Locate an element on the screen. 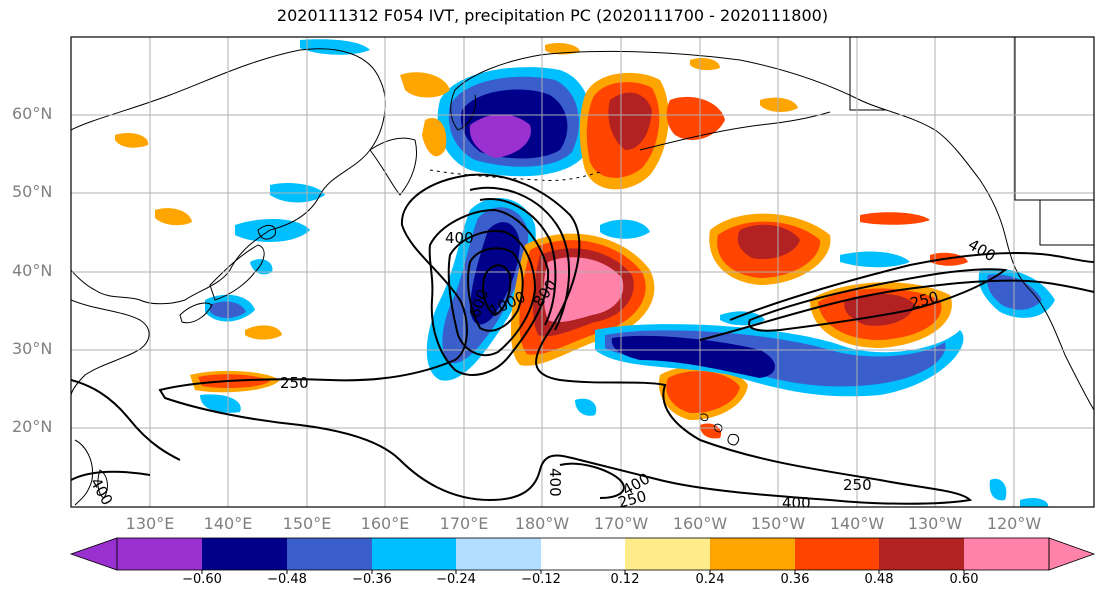 Image resolution: width=1105 pixels, height=601 pixels. colorbar-tick-label: 0.12 is located at coordinates (625, 579).